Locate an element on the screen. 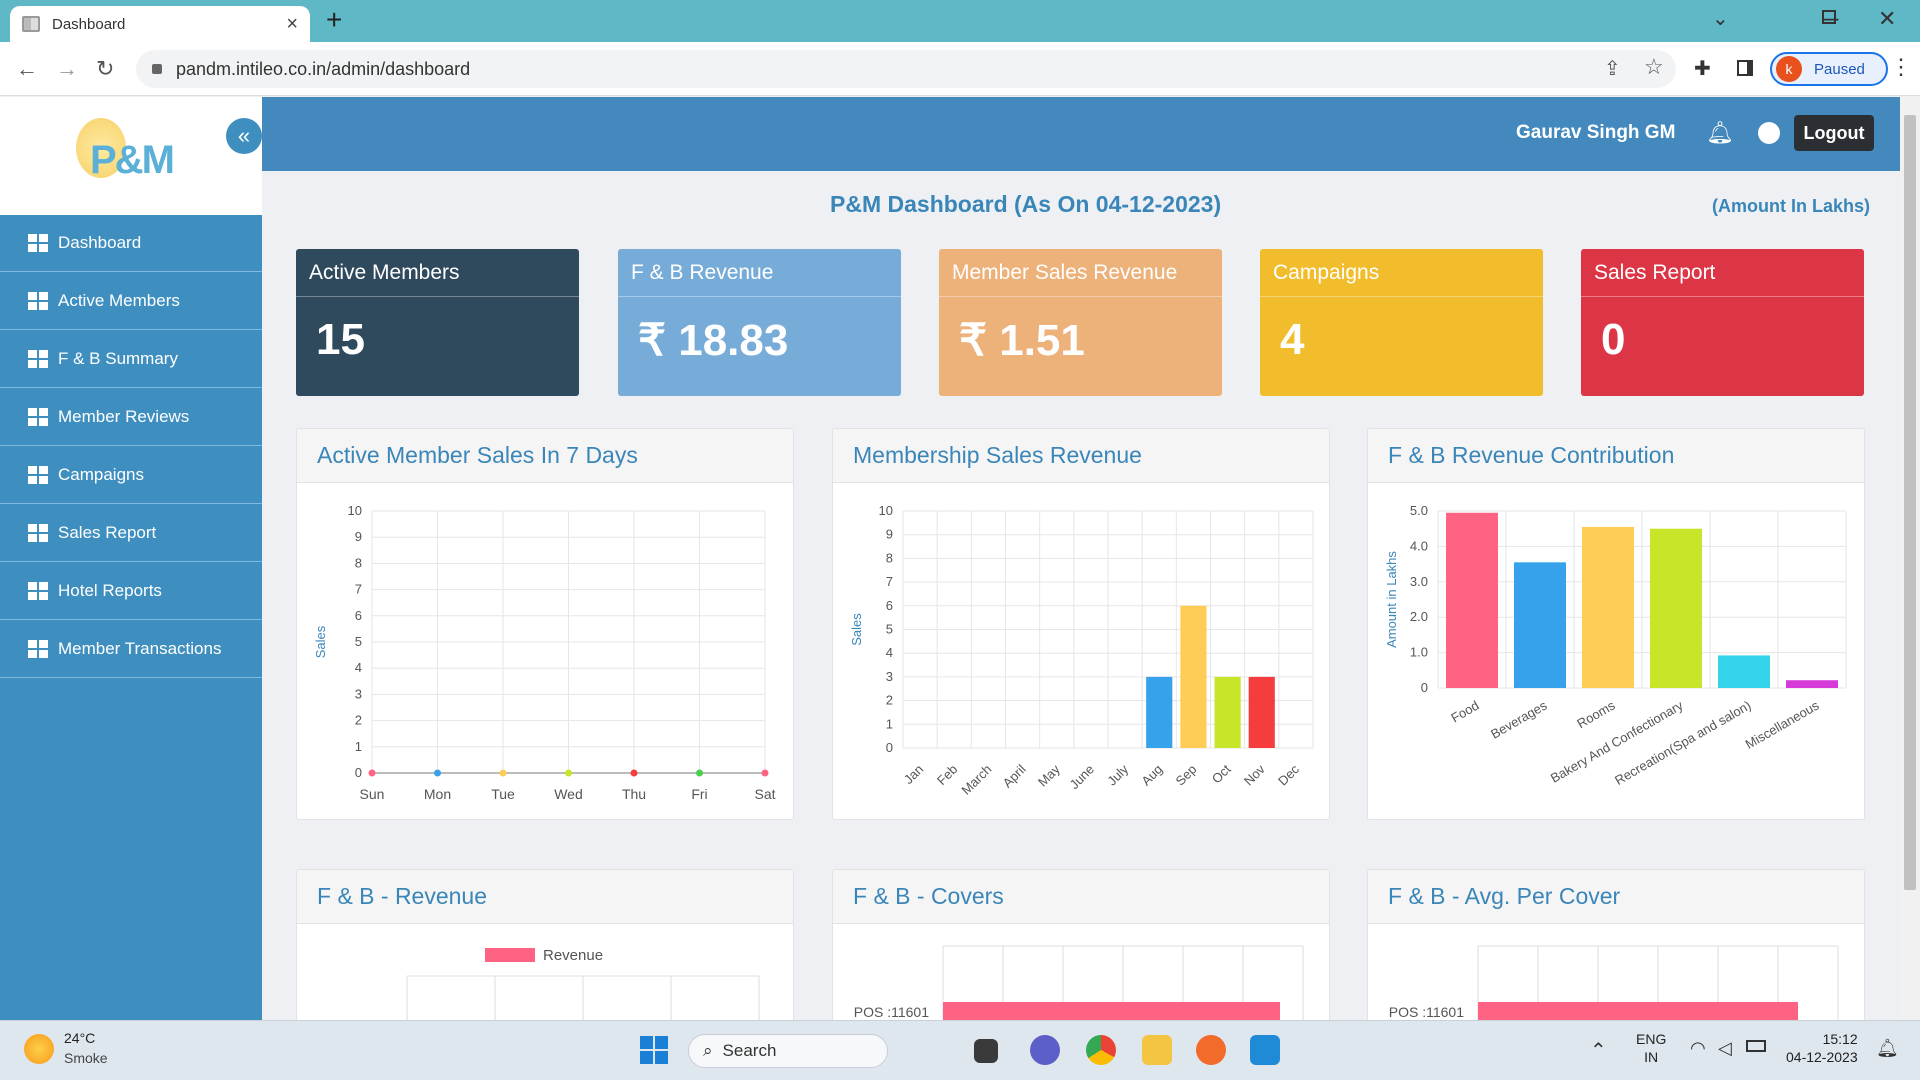  page-scrollbar is located at coordinates (1910, 558).